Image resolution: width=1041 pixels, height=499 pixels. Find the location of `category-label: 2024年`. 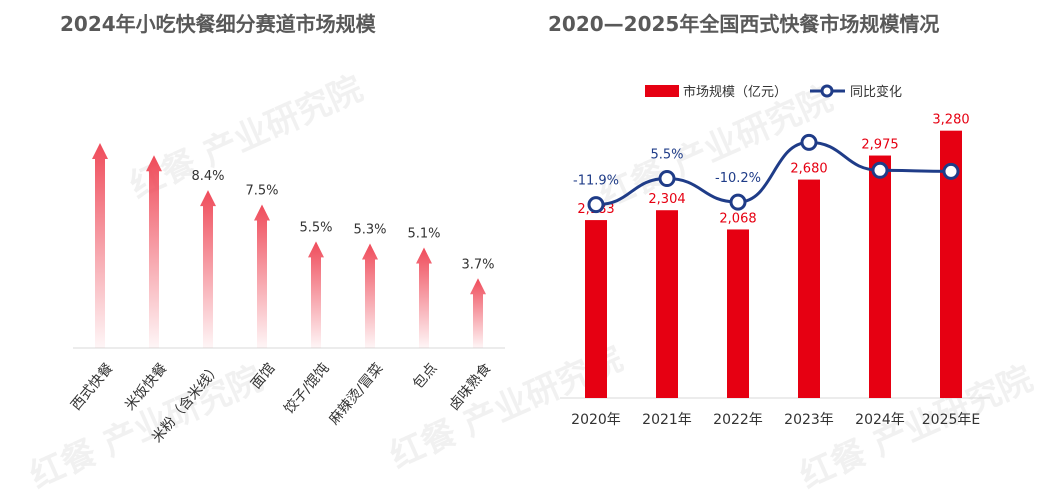

category-label: 2024年 is located at coordinates (880, 420).